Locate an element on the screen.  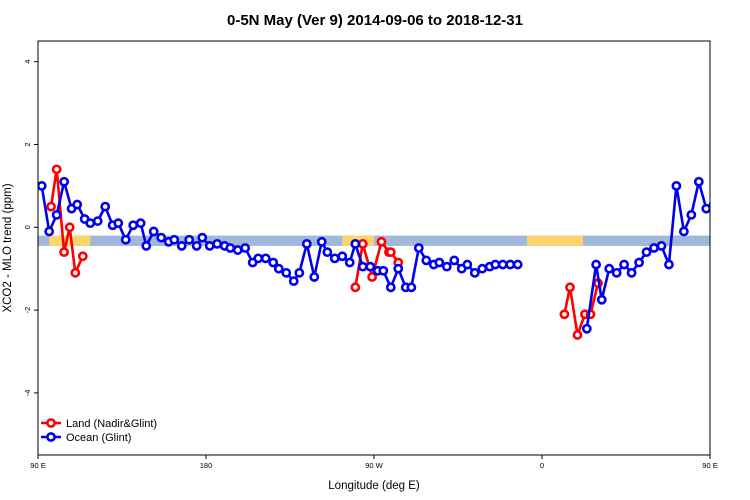
y-axis-label: XCO2 - MLO trend (ppm) is located at coordinates (8, 247).